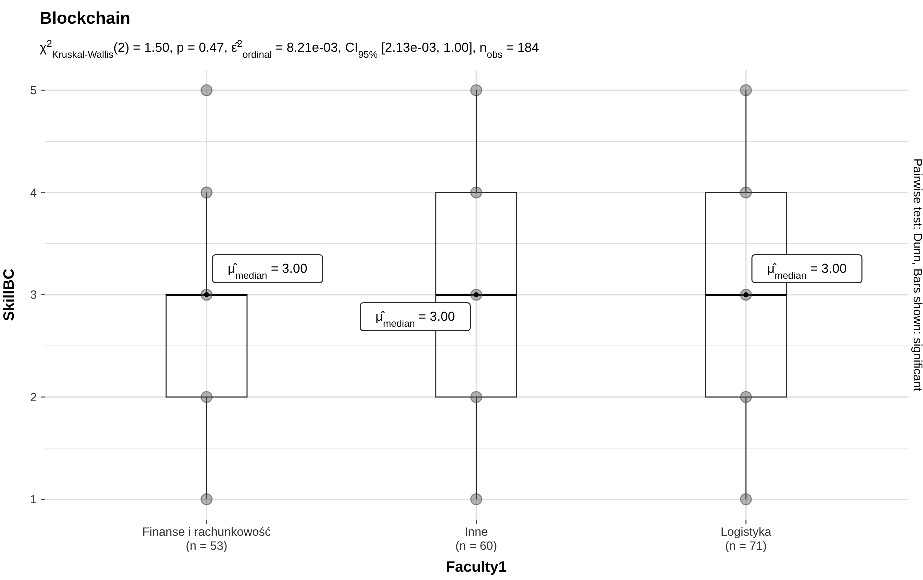 This screenshot has width=923, height=580. Describe the element at coordinates (34, 295) in the screenshot. I see `y-tick-label: 3` at that location.